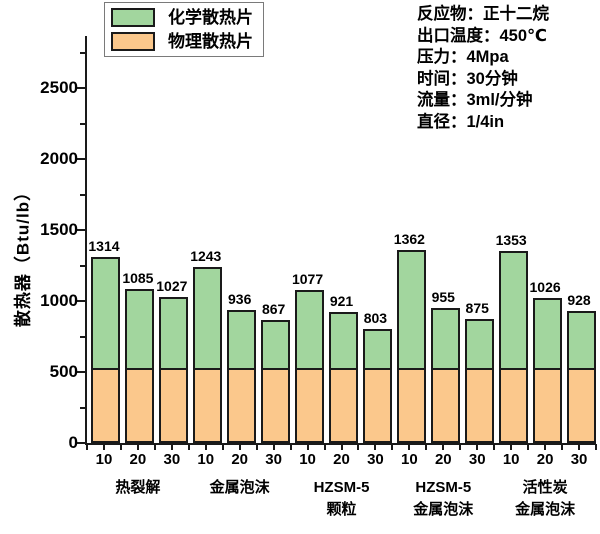 The width and height of the screenshot is (600, 534). Describe the element at coordinates (59, 88) in the screenshot. I see `y-tick-label: 2500` at that location.